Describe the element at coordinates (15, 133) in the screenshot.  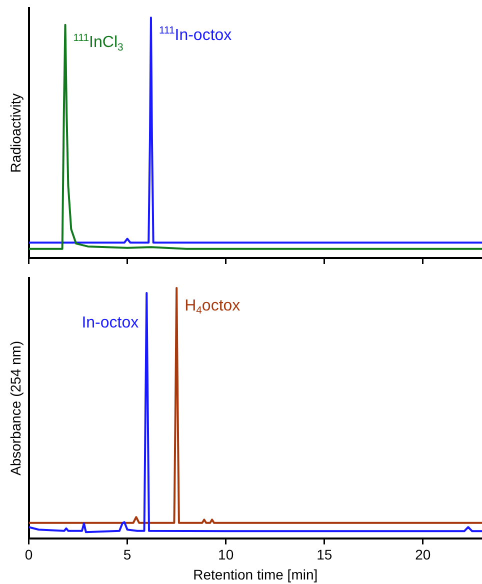
I see `y-axis-title: Radioactivity` at that location.